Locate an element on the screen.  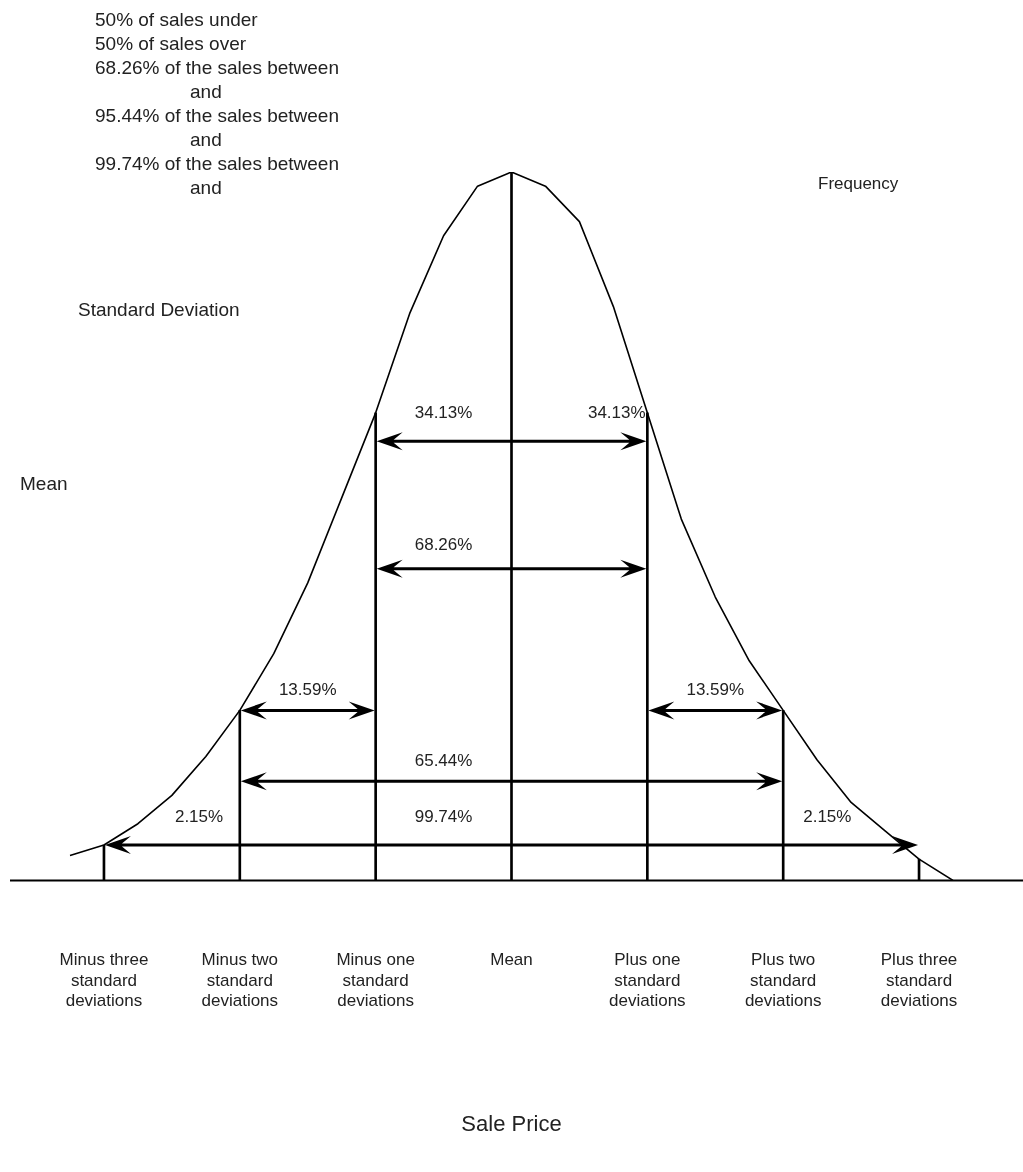
text: 50% of sales over is located at coordinates (171, 44).